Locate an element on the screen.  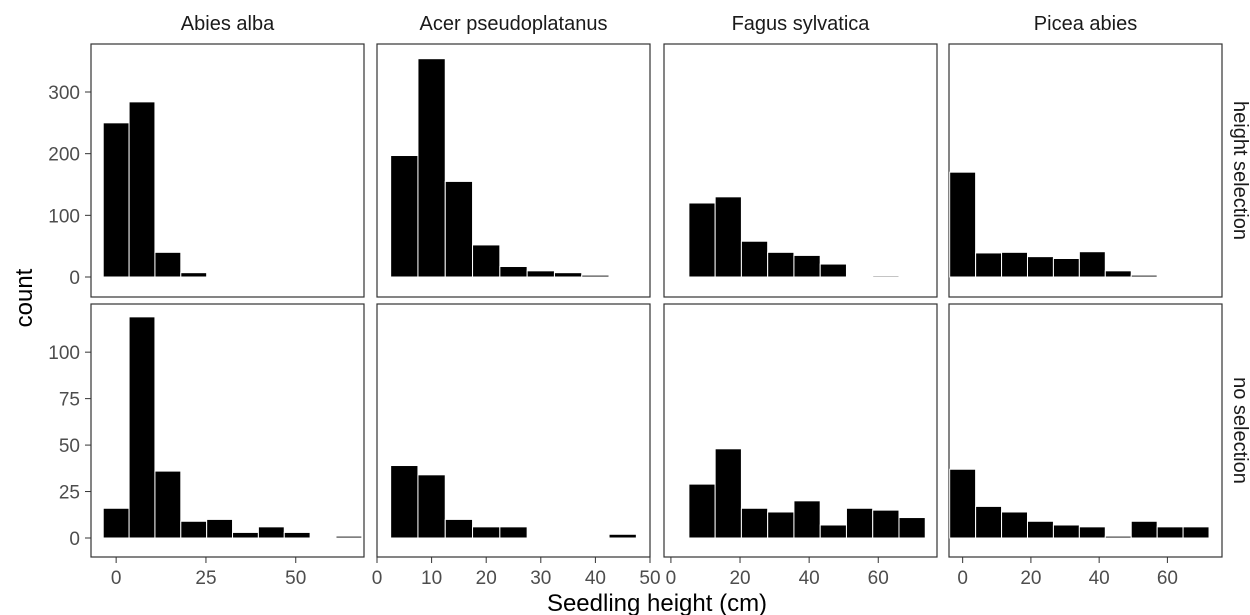
y-tick-label-height-selection-100: 100 is located at coordinates (64, 216).